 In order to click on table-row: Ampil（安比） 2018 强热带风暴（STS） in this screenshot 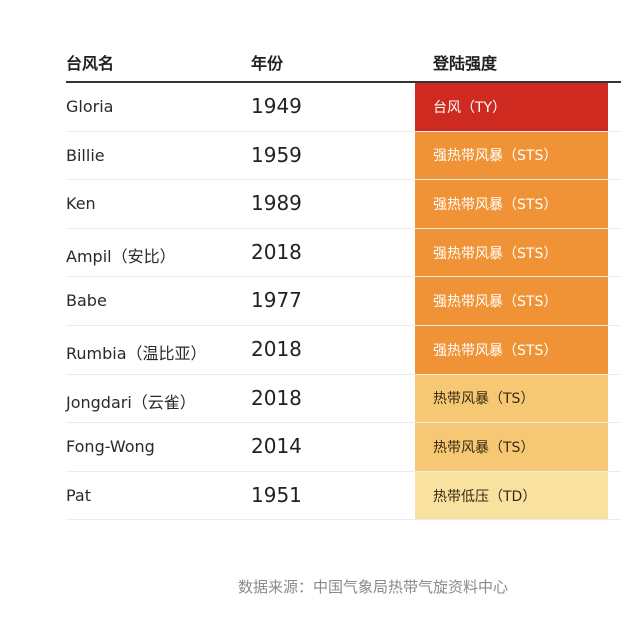, I will do `click(343, 253)`.